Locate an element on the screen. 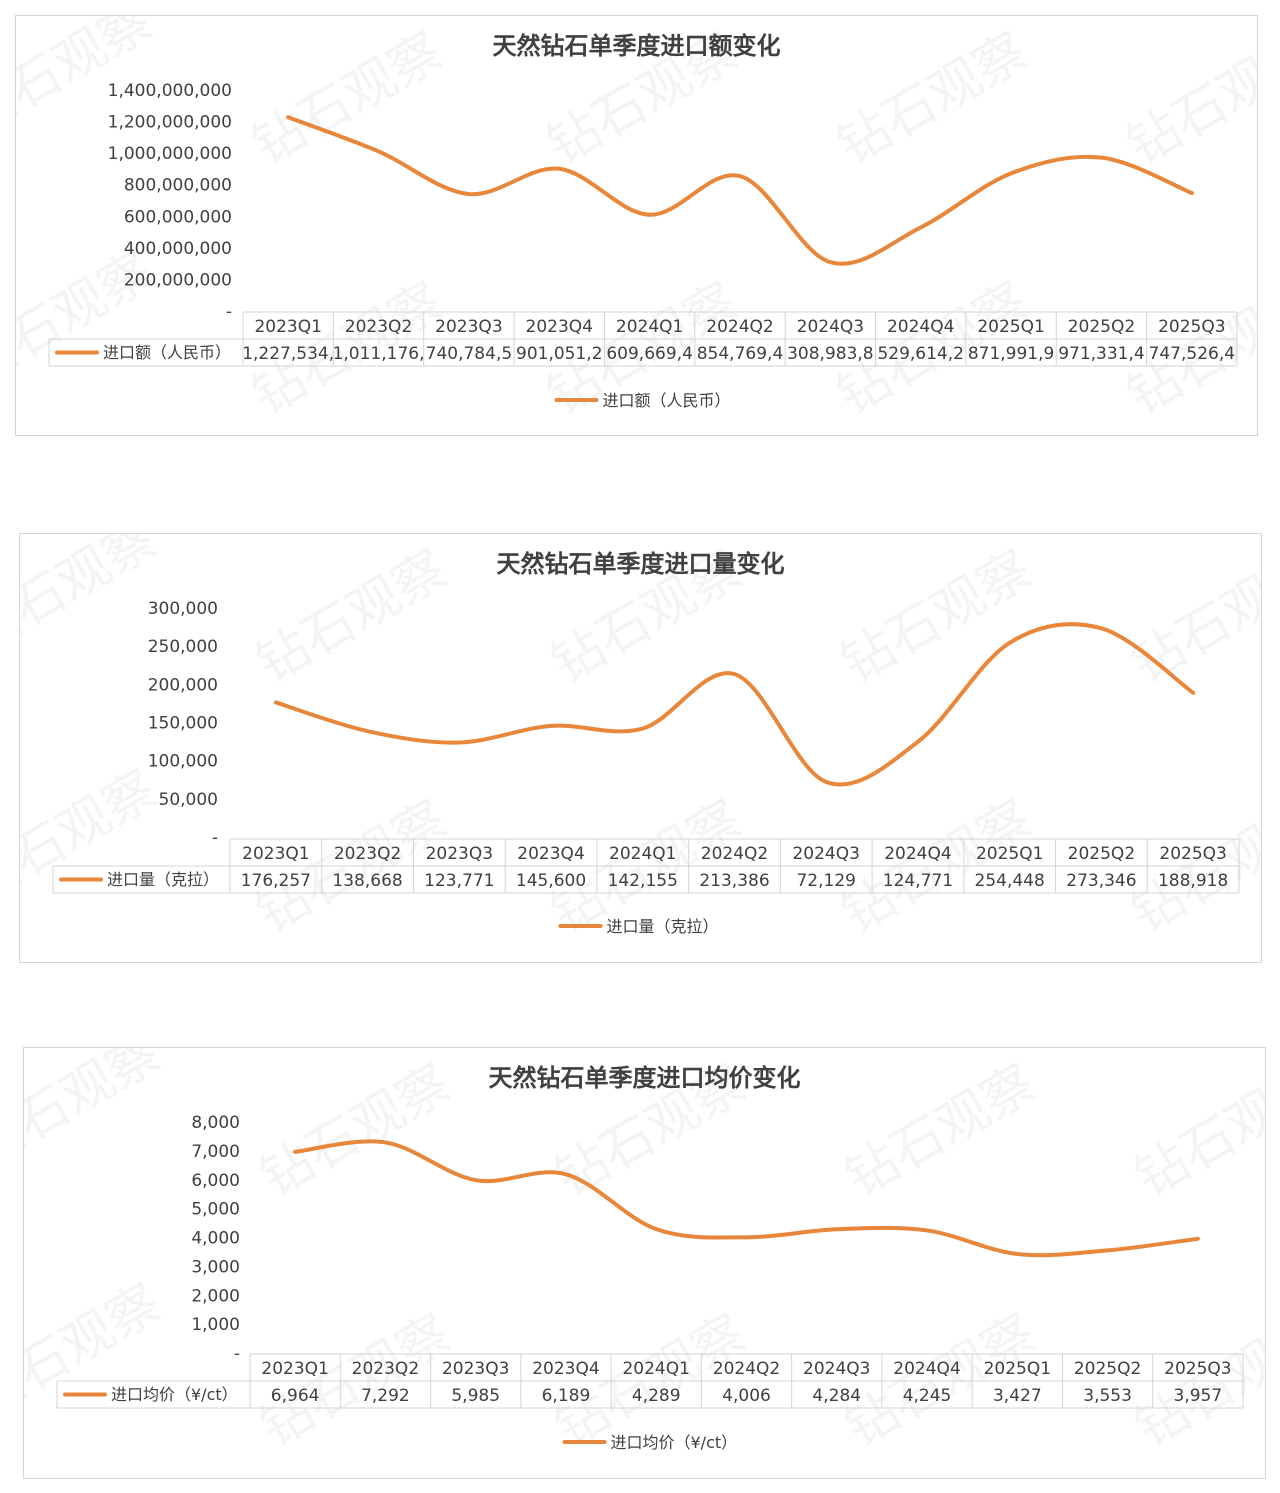  chart-title: 天然钻石单季度进口额变化 is located at coordinates (637, 46).